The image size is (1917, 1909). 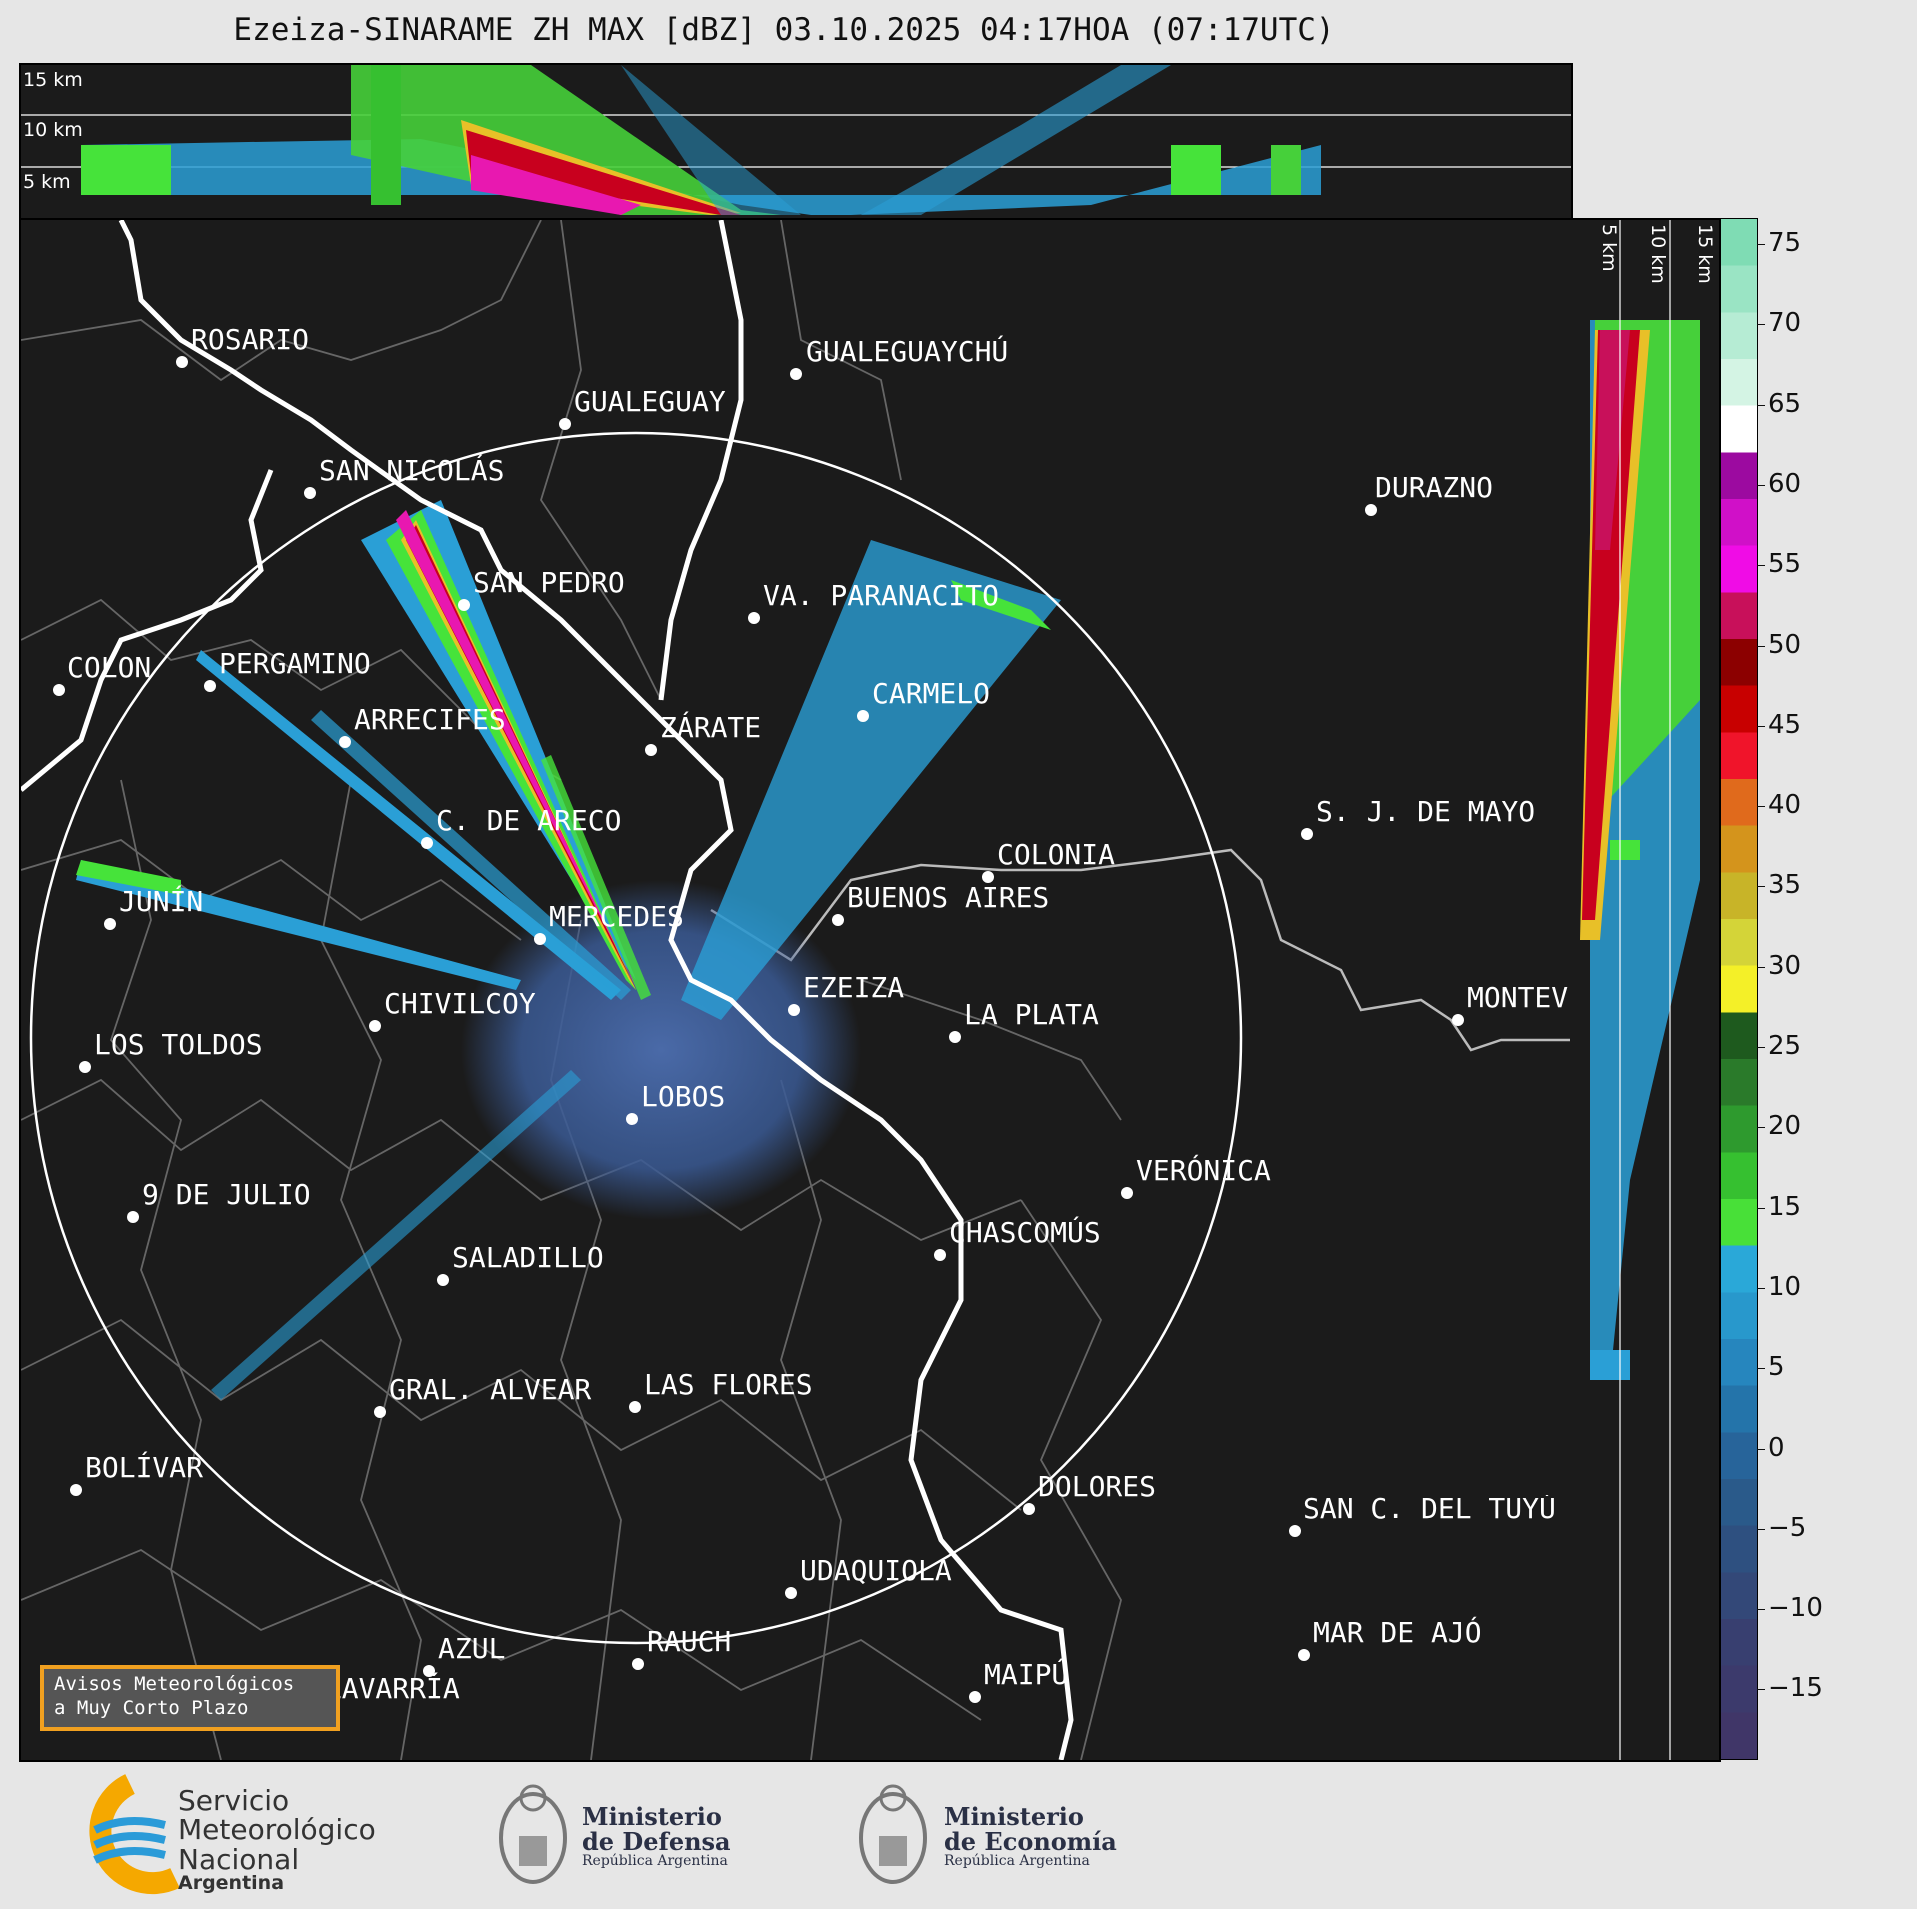 What do you see at coordinates (47, 182) in the screenshot?
I see `height-label-5km: 5 km` at bounding box center [47, 182].